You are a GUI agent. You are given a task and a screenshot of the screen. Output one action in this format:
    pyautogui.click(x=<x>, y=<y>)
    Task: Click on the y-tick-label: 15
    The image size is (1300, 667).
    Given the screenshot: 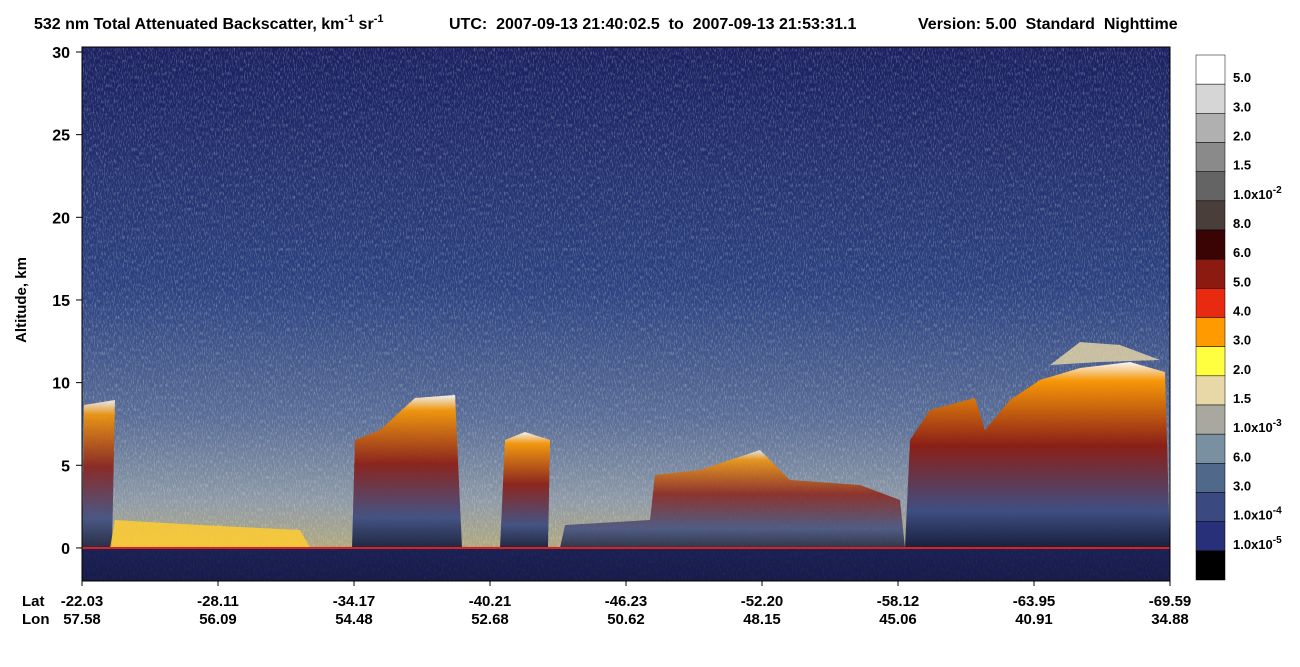 What is the action you would take?
    pyautogui.click(x=61, y=301)
    